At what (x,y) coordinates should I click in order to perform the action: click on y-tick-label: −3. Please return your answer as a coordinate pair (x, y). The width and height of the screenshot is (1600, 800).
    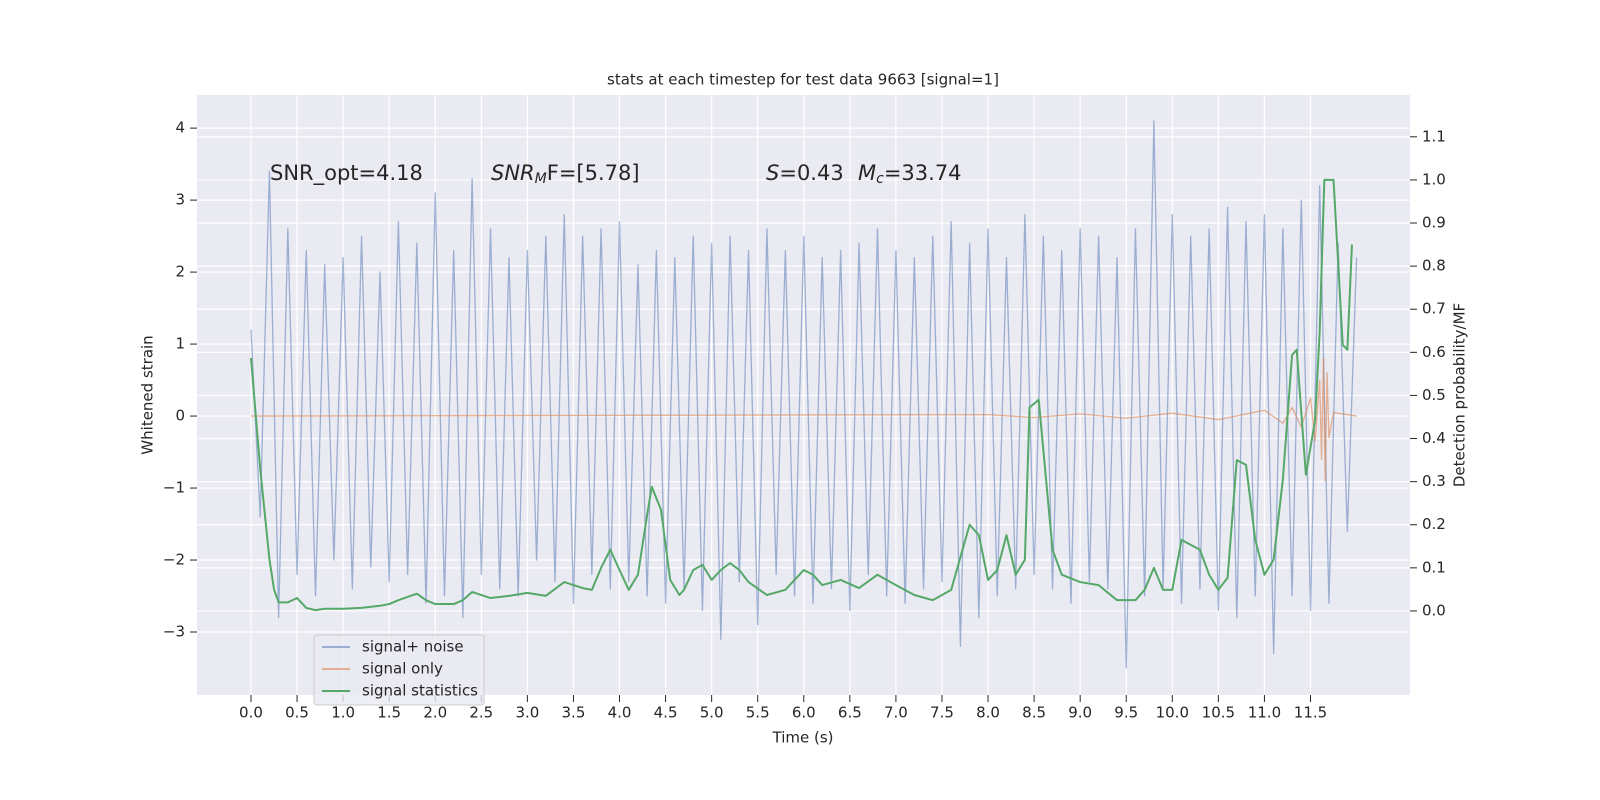
    Looking at the image, I should click on (174, 632).